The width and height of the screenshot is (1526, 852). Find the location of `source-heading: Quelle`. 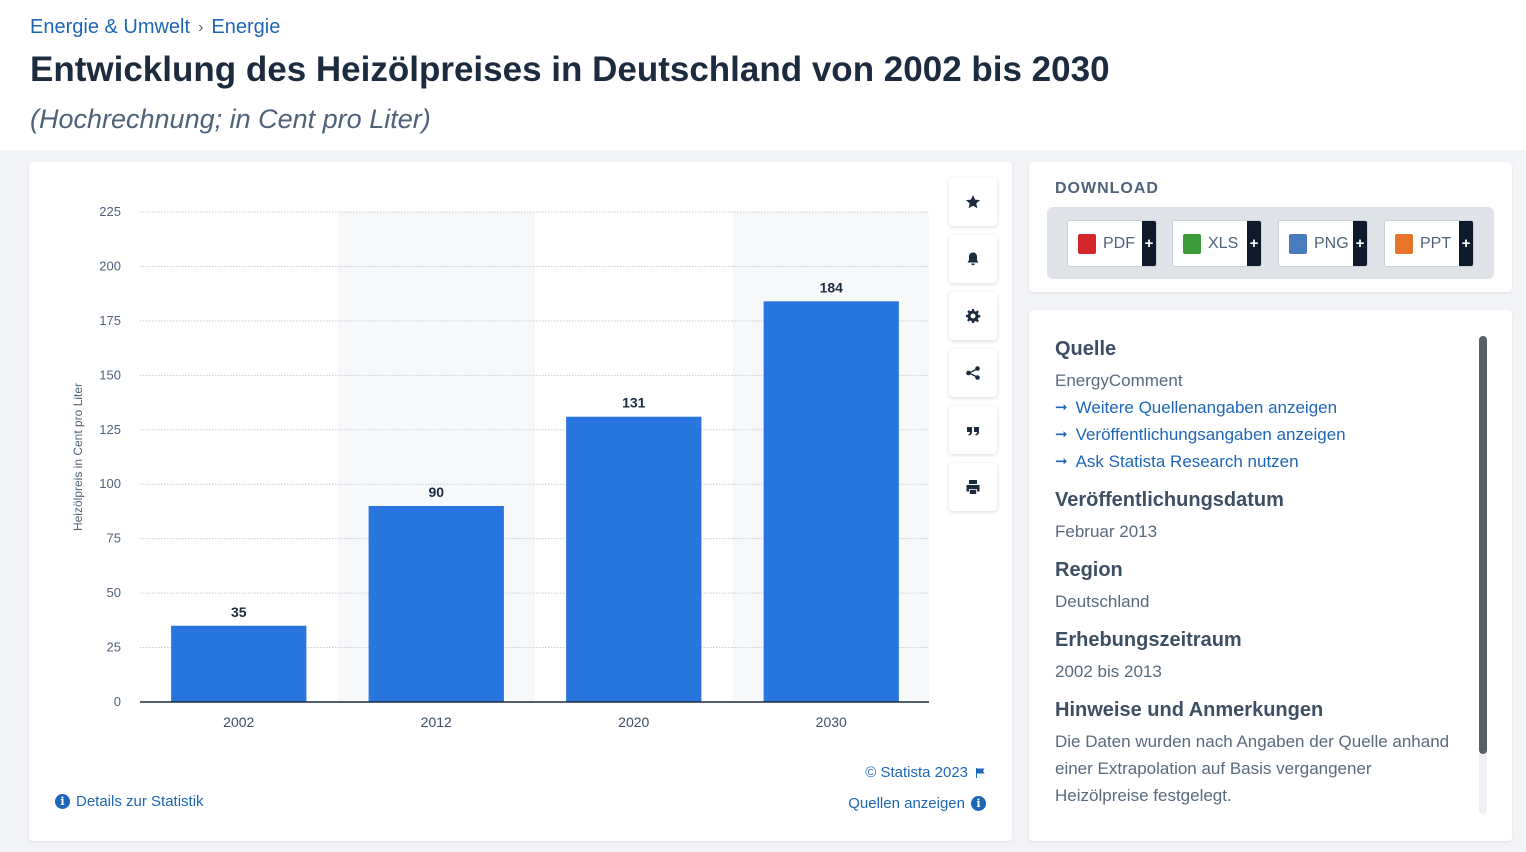

source-heading: Quelle is located at coordinates (1086, 349).